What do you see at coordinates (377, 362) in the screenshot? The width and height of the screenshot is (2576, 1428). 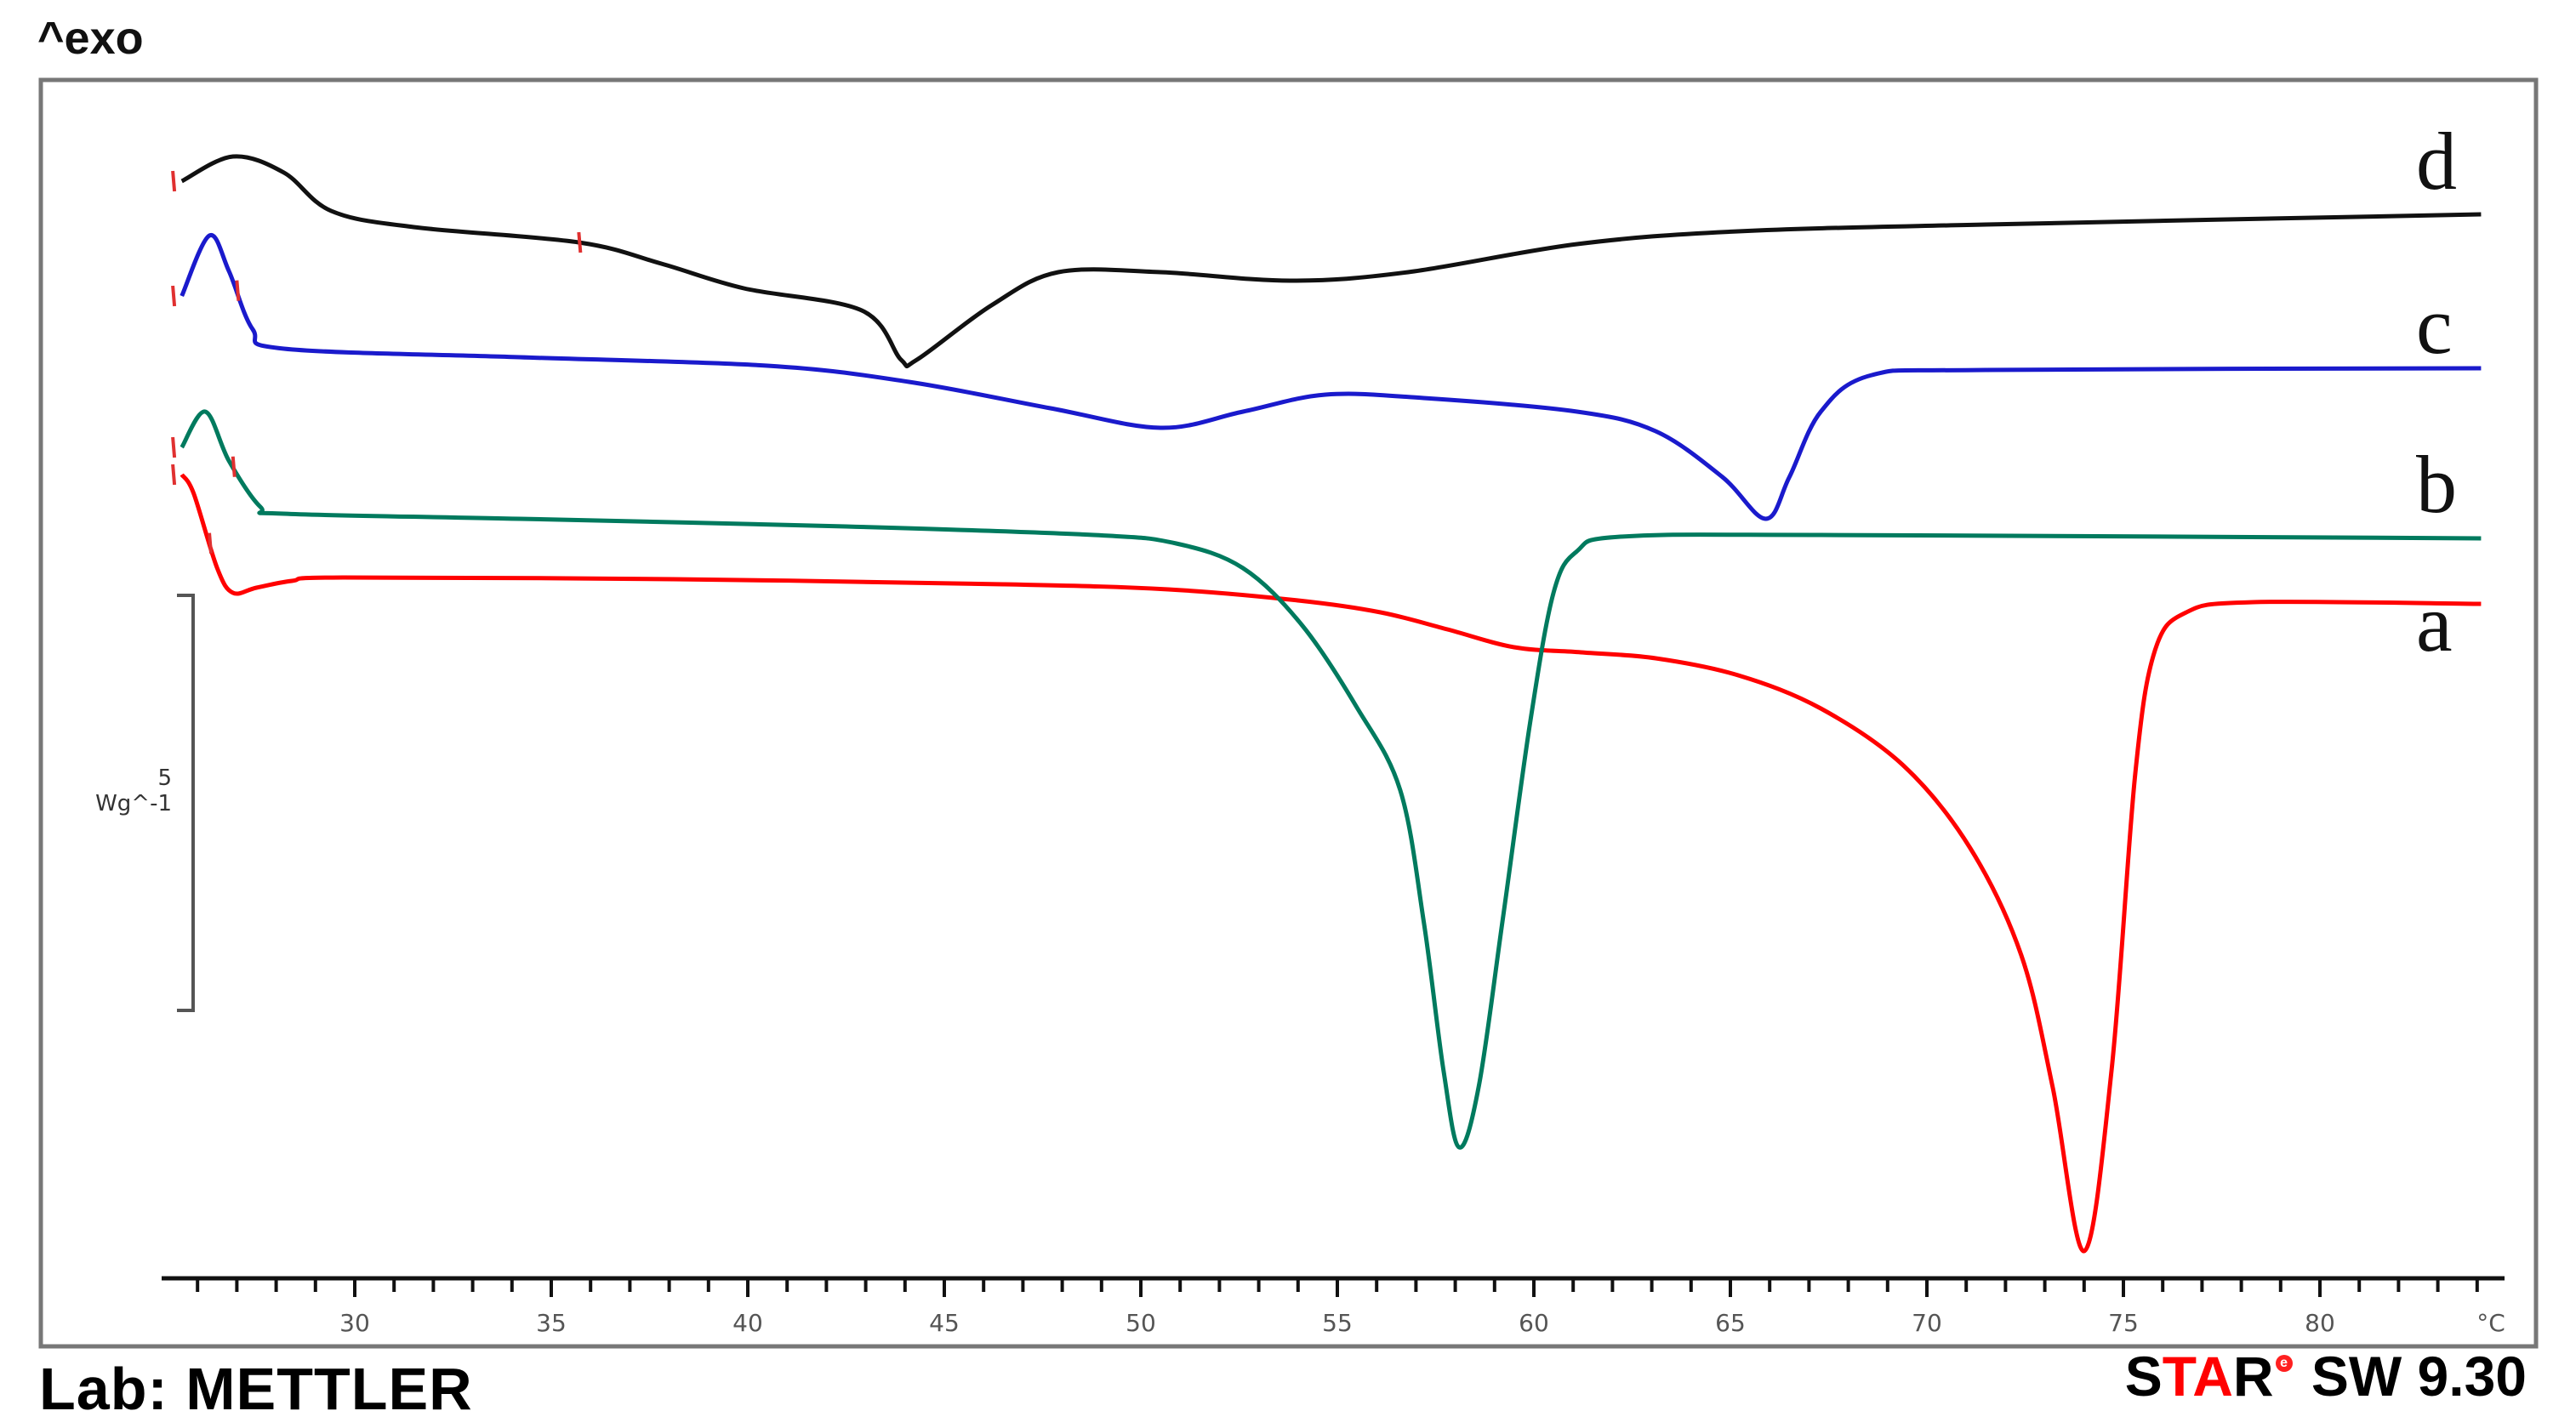 I see `annotation-markers` at bounding box center [377, 362].